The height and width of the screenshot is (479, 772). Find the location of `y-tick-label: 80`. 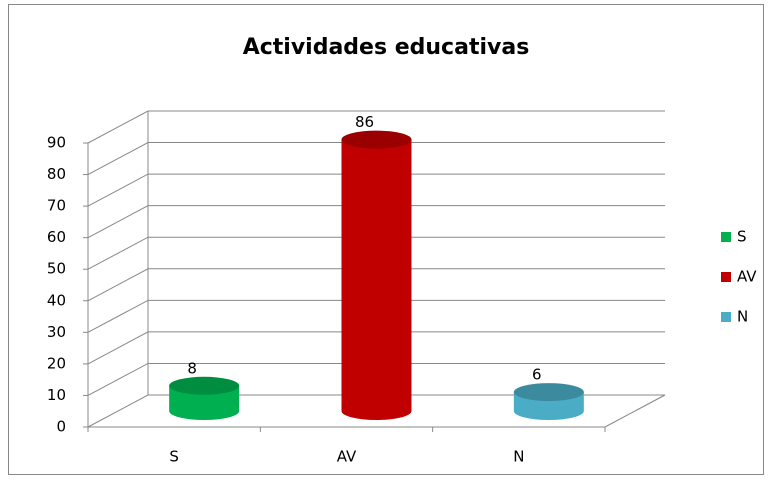

y-tick-label: 80 is located at coordinates (56, 174).